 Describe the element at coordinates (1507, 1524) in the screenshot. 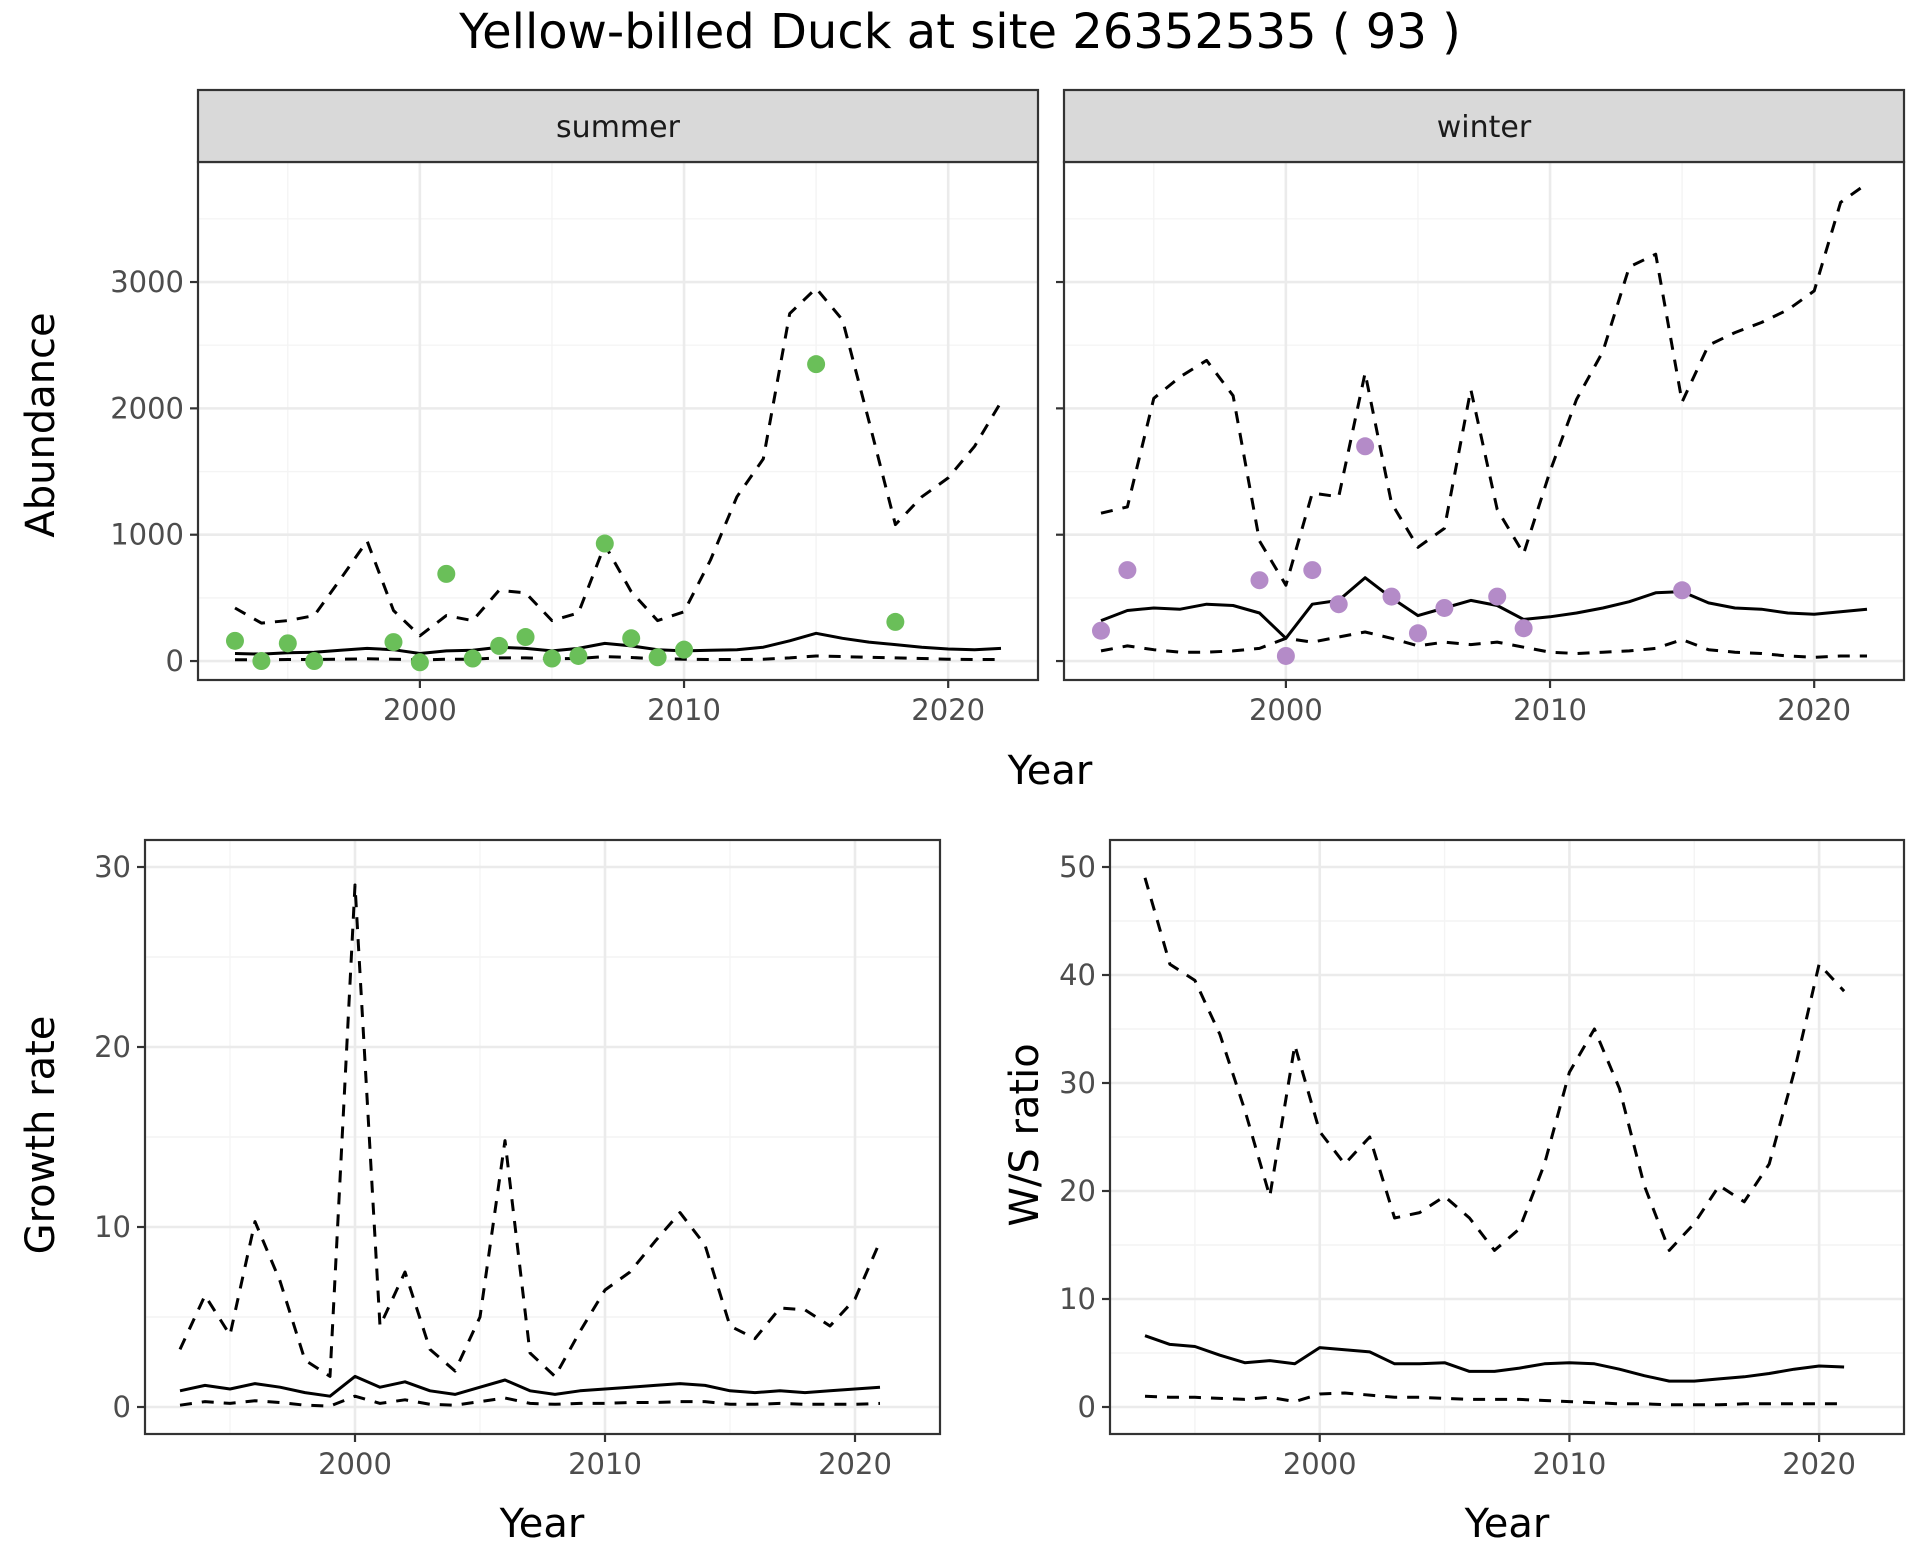

I see `ratio-xlabel: Year` at that location.